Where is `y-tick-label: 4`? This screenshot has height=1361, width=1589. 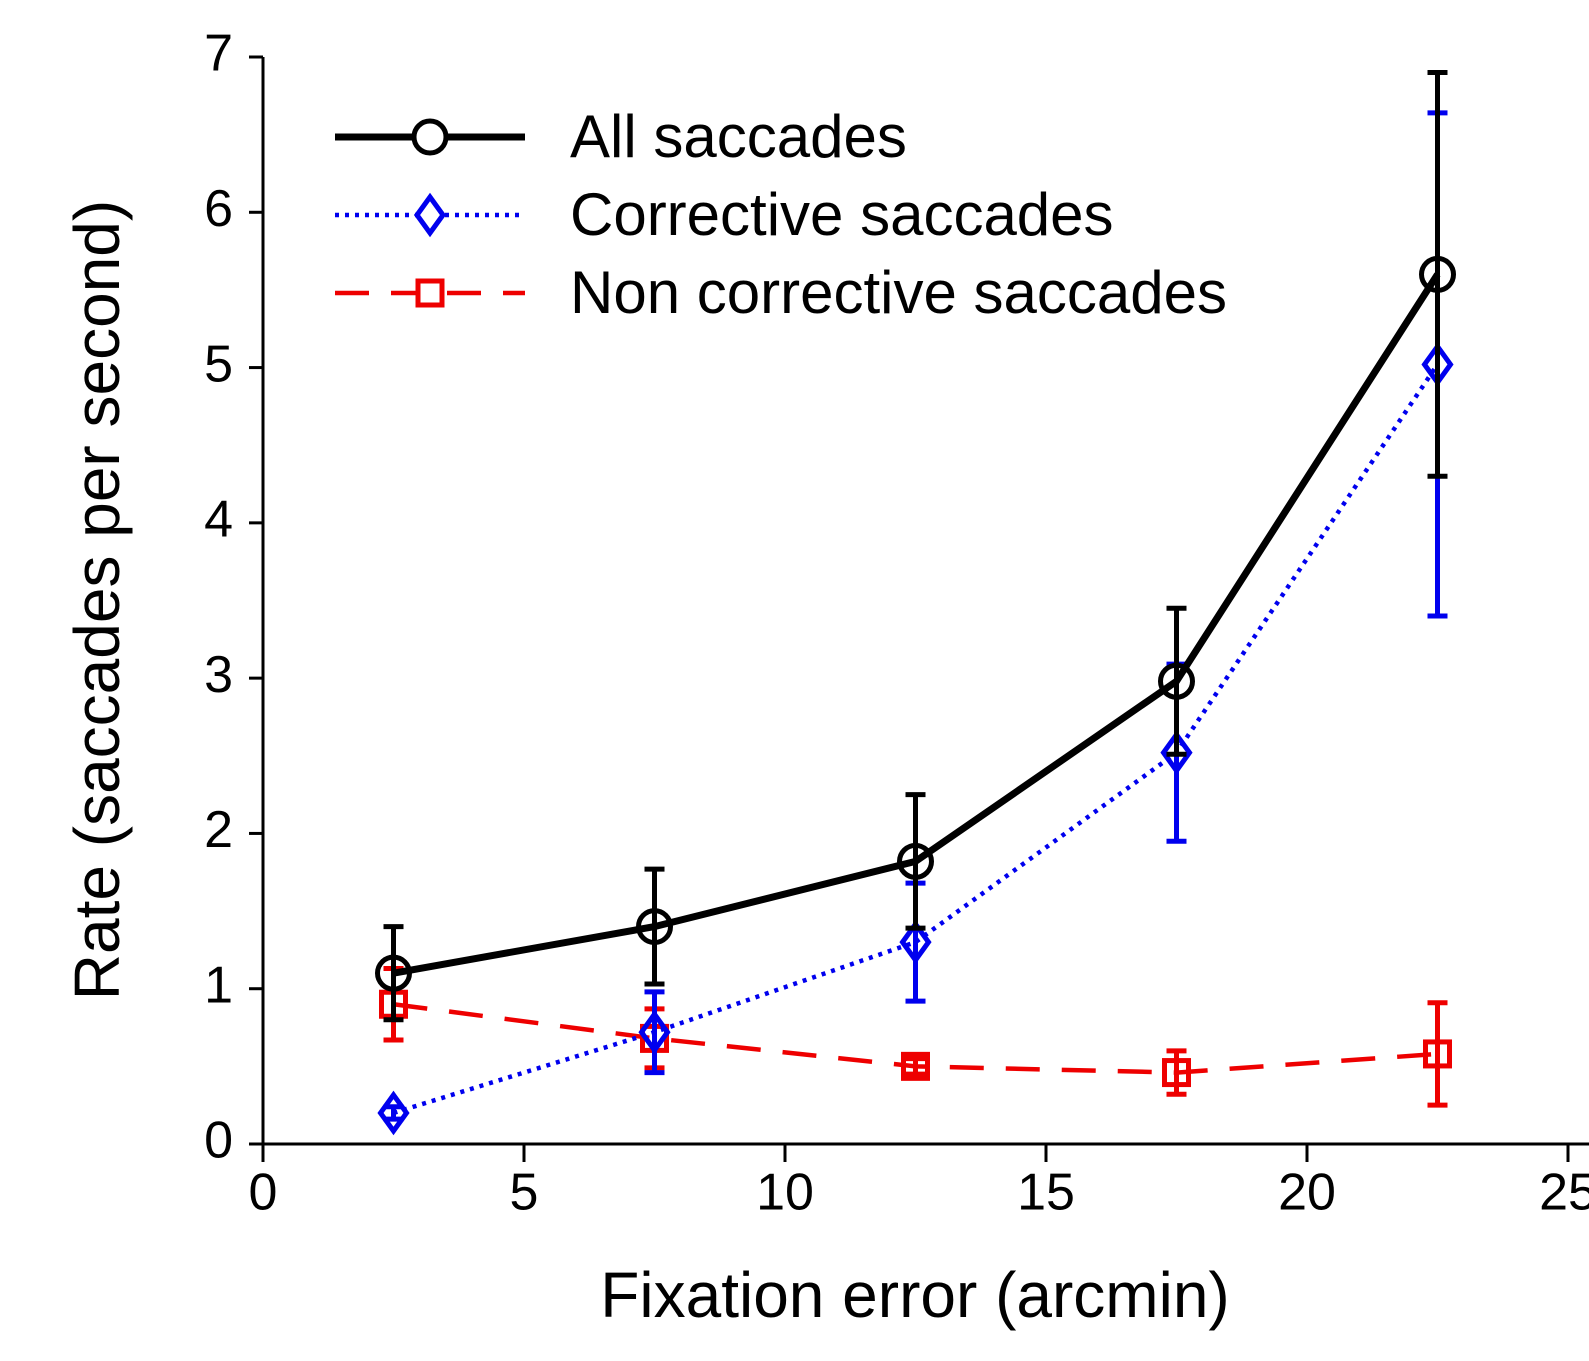
y-tick-label: 4 is located at coordinates (218, 520).